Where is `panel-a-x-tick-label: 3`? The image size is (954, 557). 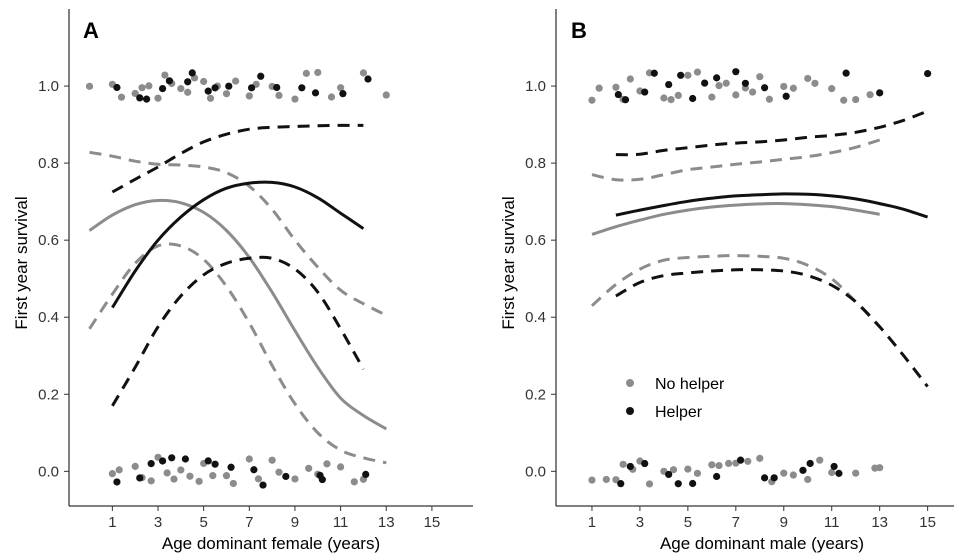
panel-a-x-tick-label: 3 is located at coordinates (158, 522).